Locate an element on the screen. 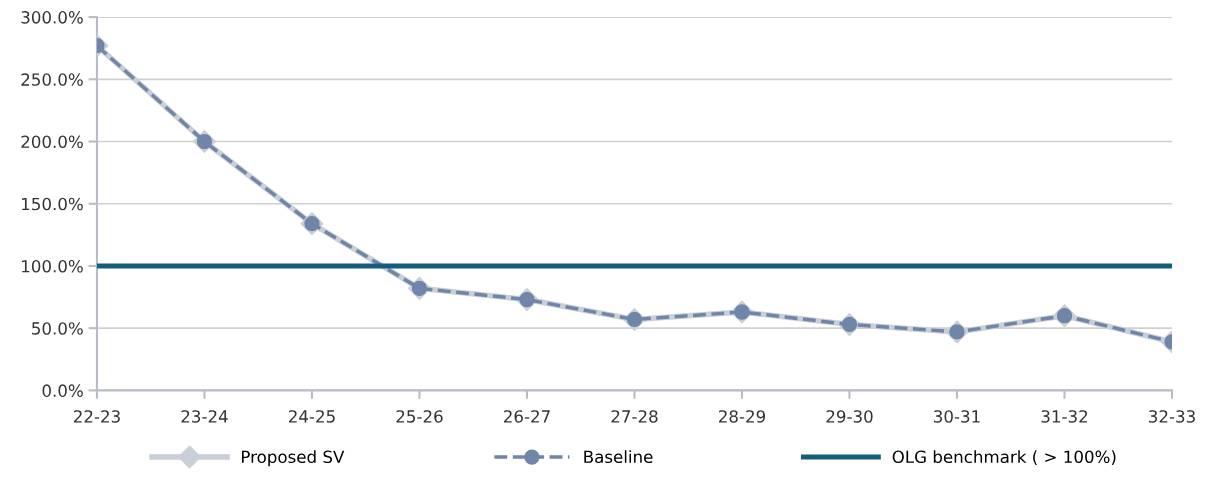 The width and height of the screenshot is (1212, 488). y-tick-label: 0.0% is located at coordinates (62, 390).